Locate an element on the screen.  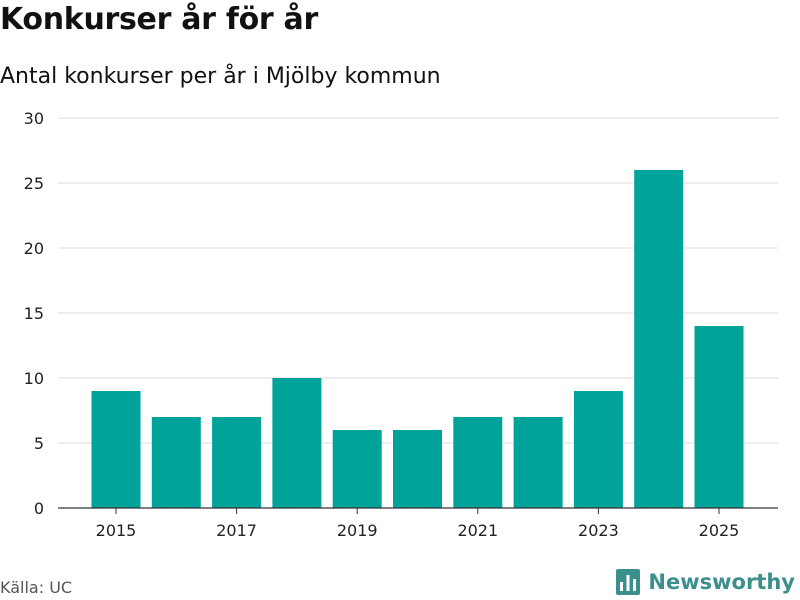
bar-2023 is located at coordinates (598, 449).